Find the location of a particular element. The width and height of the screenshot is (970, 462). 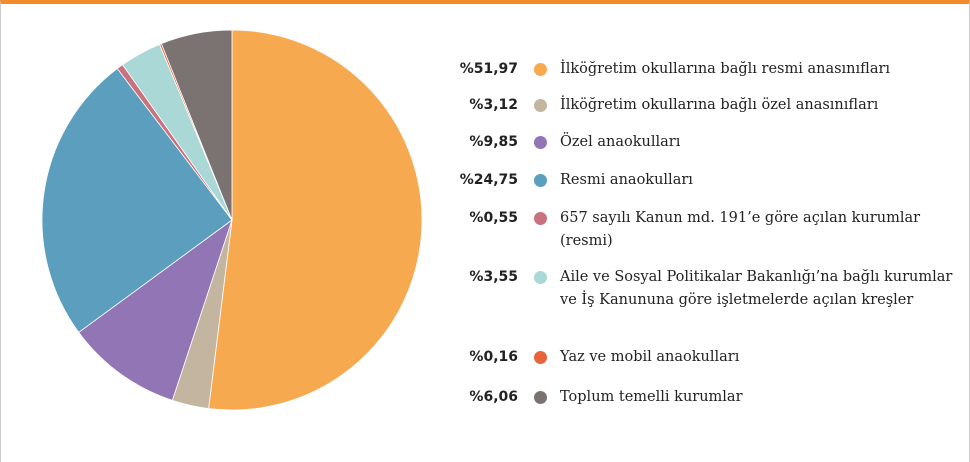

legend-label: Resmi anaokulları is located at coordinates (626, 180).